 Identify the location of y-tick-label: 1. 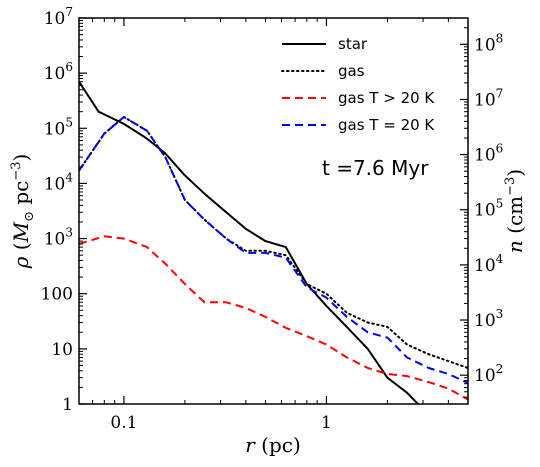
(67, 405).